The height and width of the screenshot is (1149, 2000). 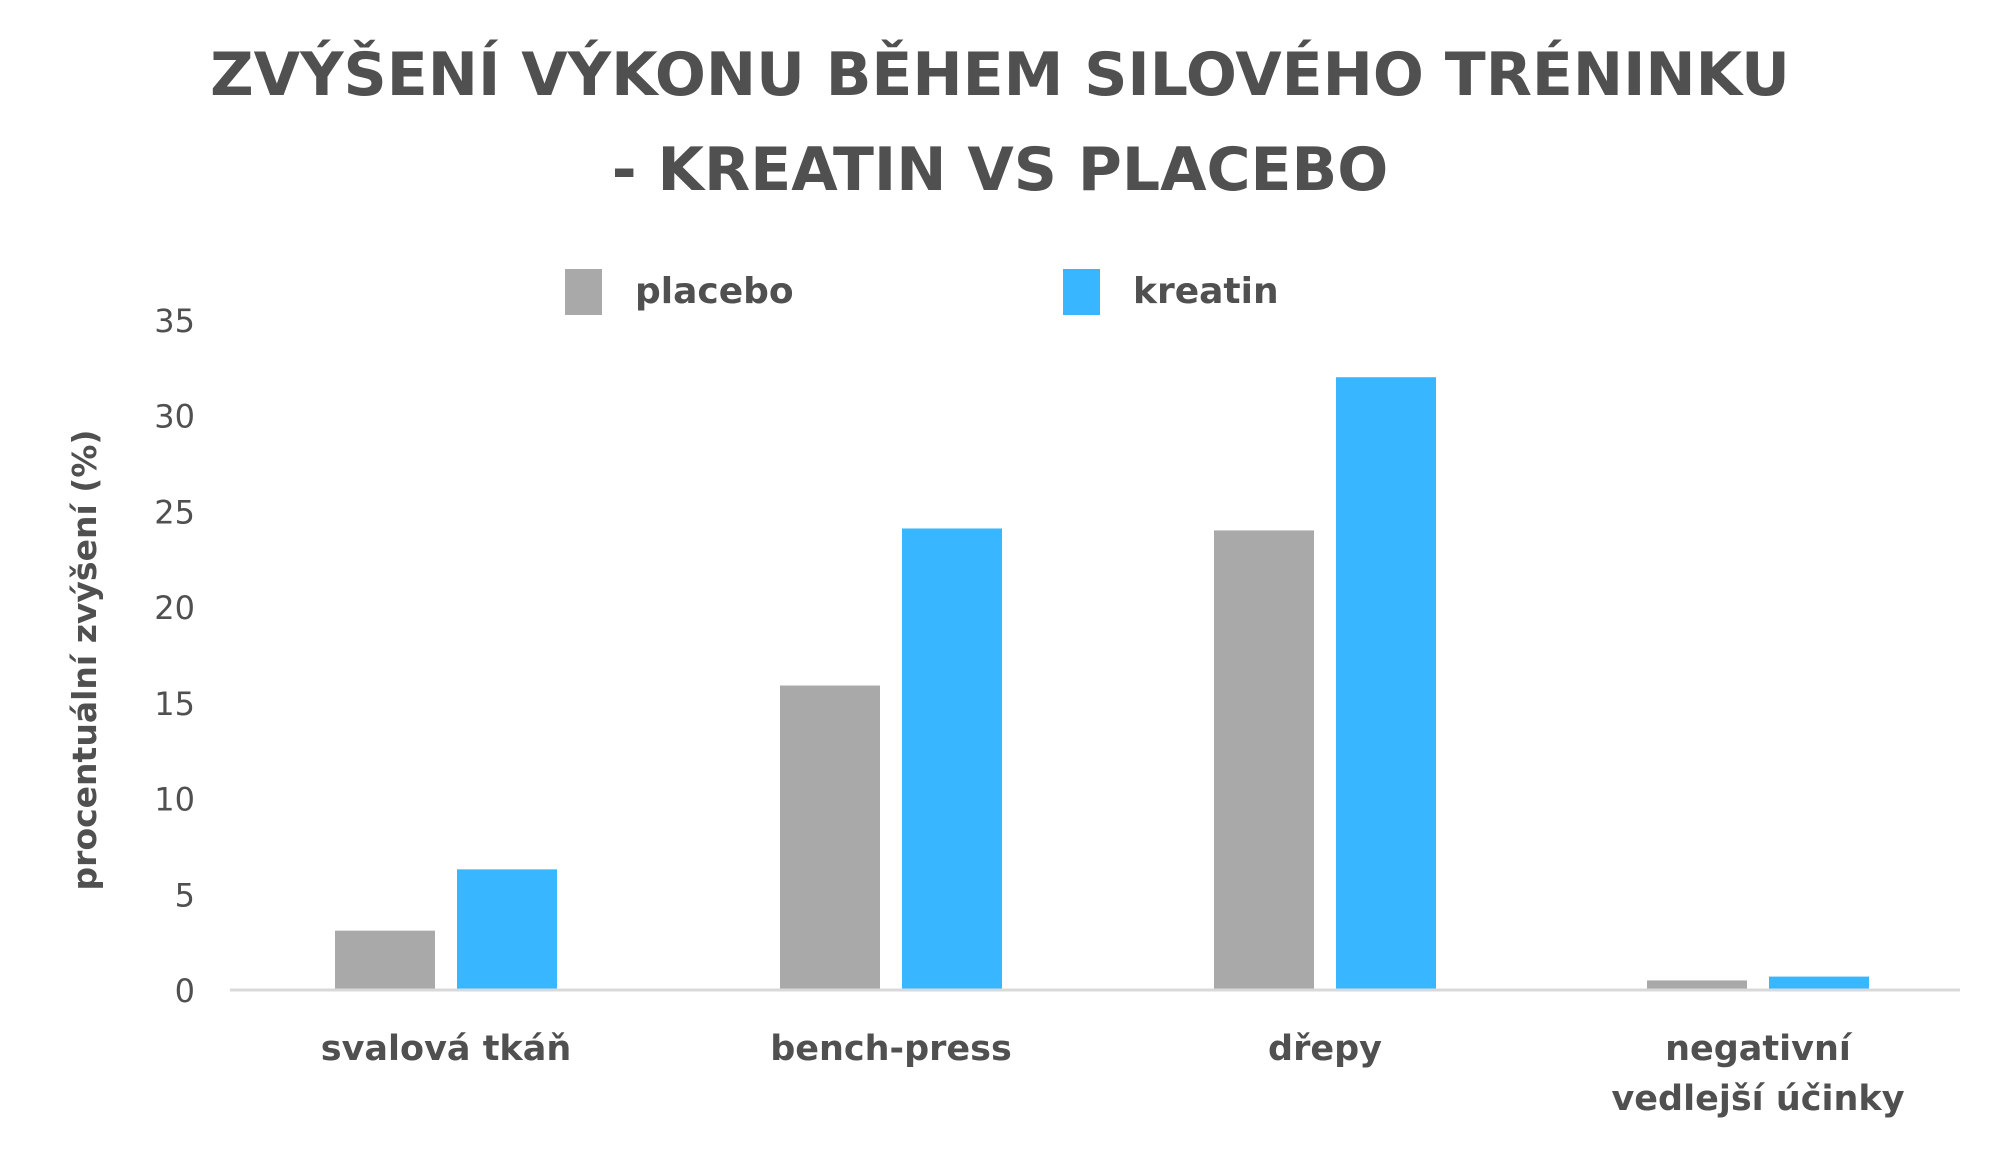 What do you see at coordinates (84, 660) in the screenshot?
I see `y-axis-title: procentuální zvýšení (%)` at bounding box center [84, 660].